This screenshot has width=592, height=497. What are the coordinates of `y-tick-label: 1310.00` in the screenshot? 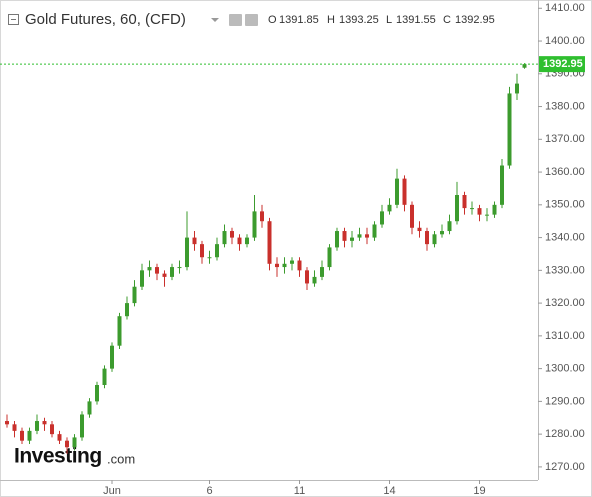 It's located at (565, 336).